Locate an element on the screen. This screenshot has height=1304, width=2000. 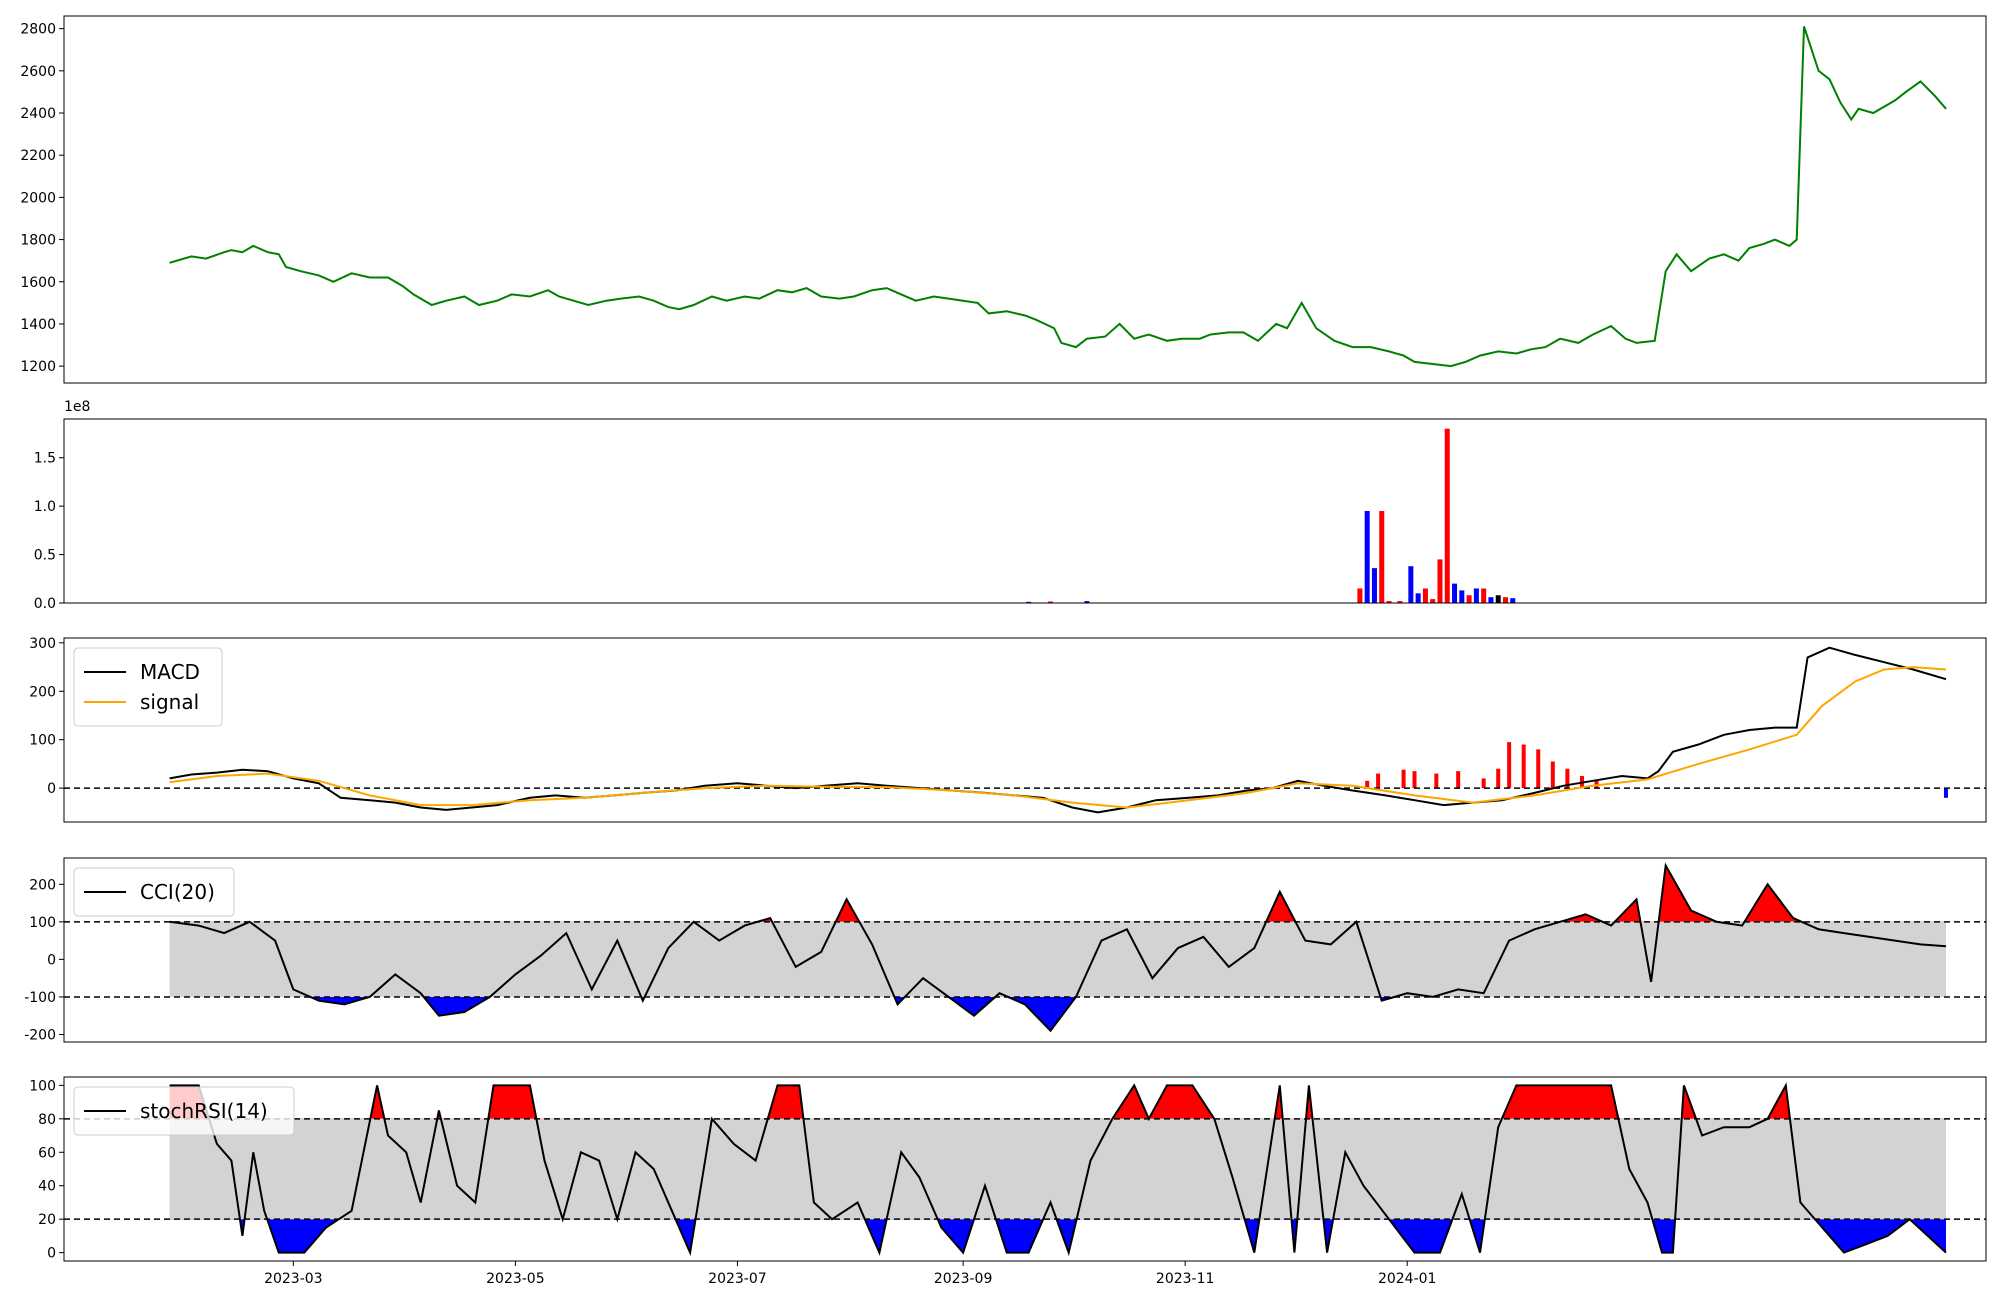
y-tick-label: 20 is located at coordinates (47, 1220).